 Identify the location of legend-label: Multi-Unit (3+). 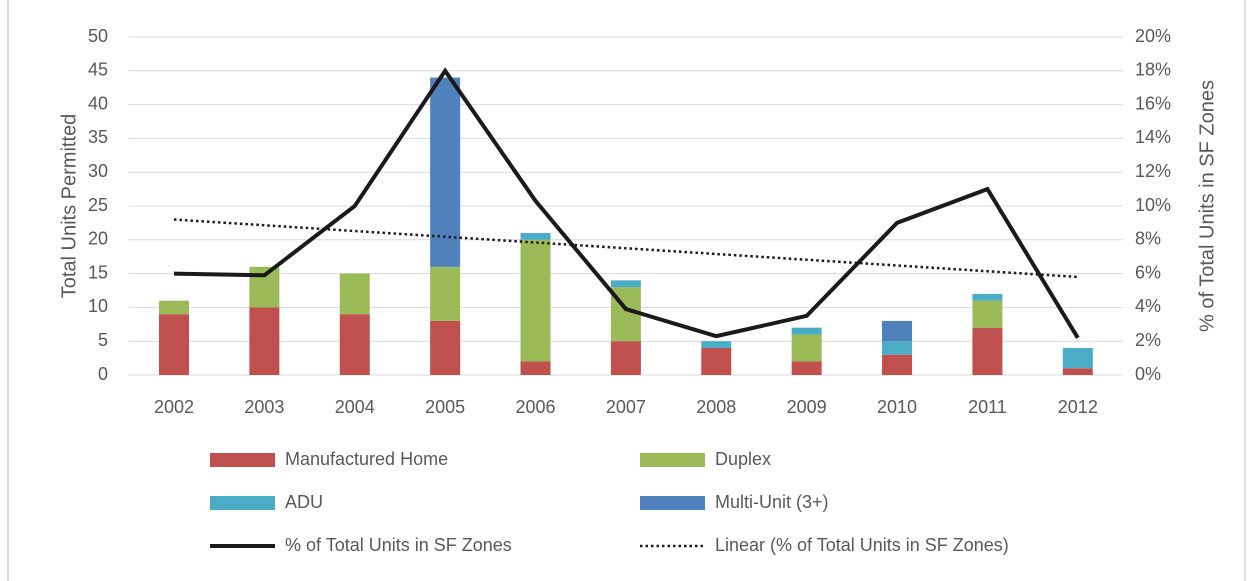
(772, 502).